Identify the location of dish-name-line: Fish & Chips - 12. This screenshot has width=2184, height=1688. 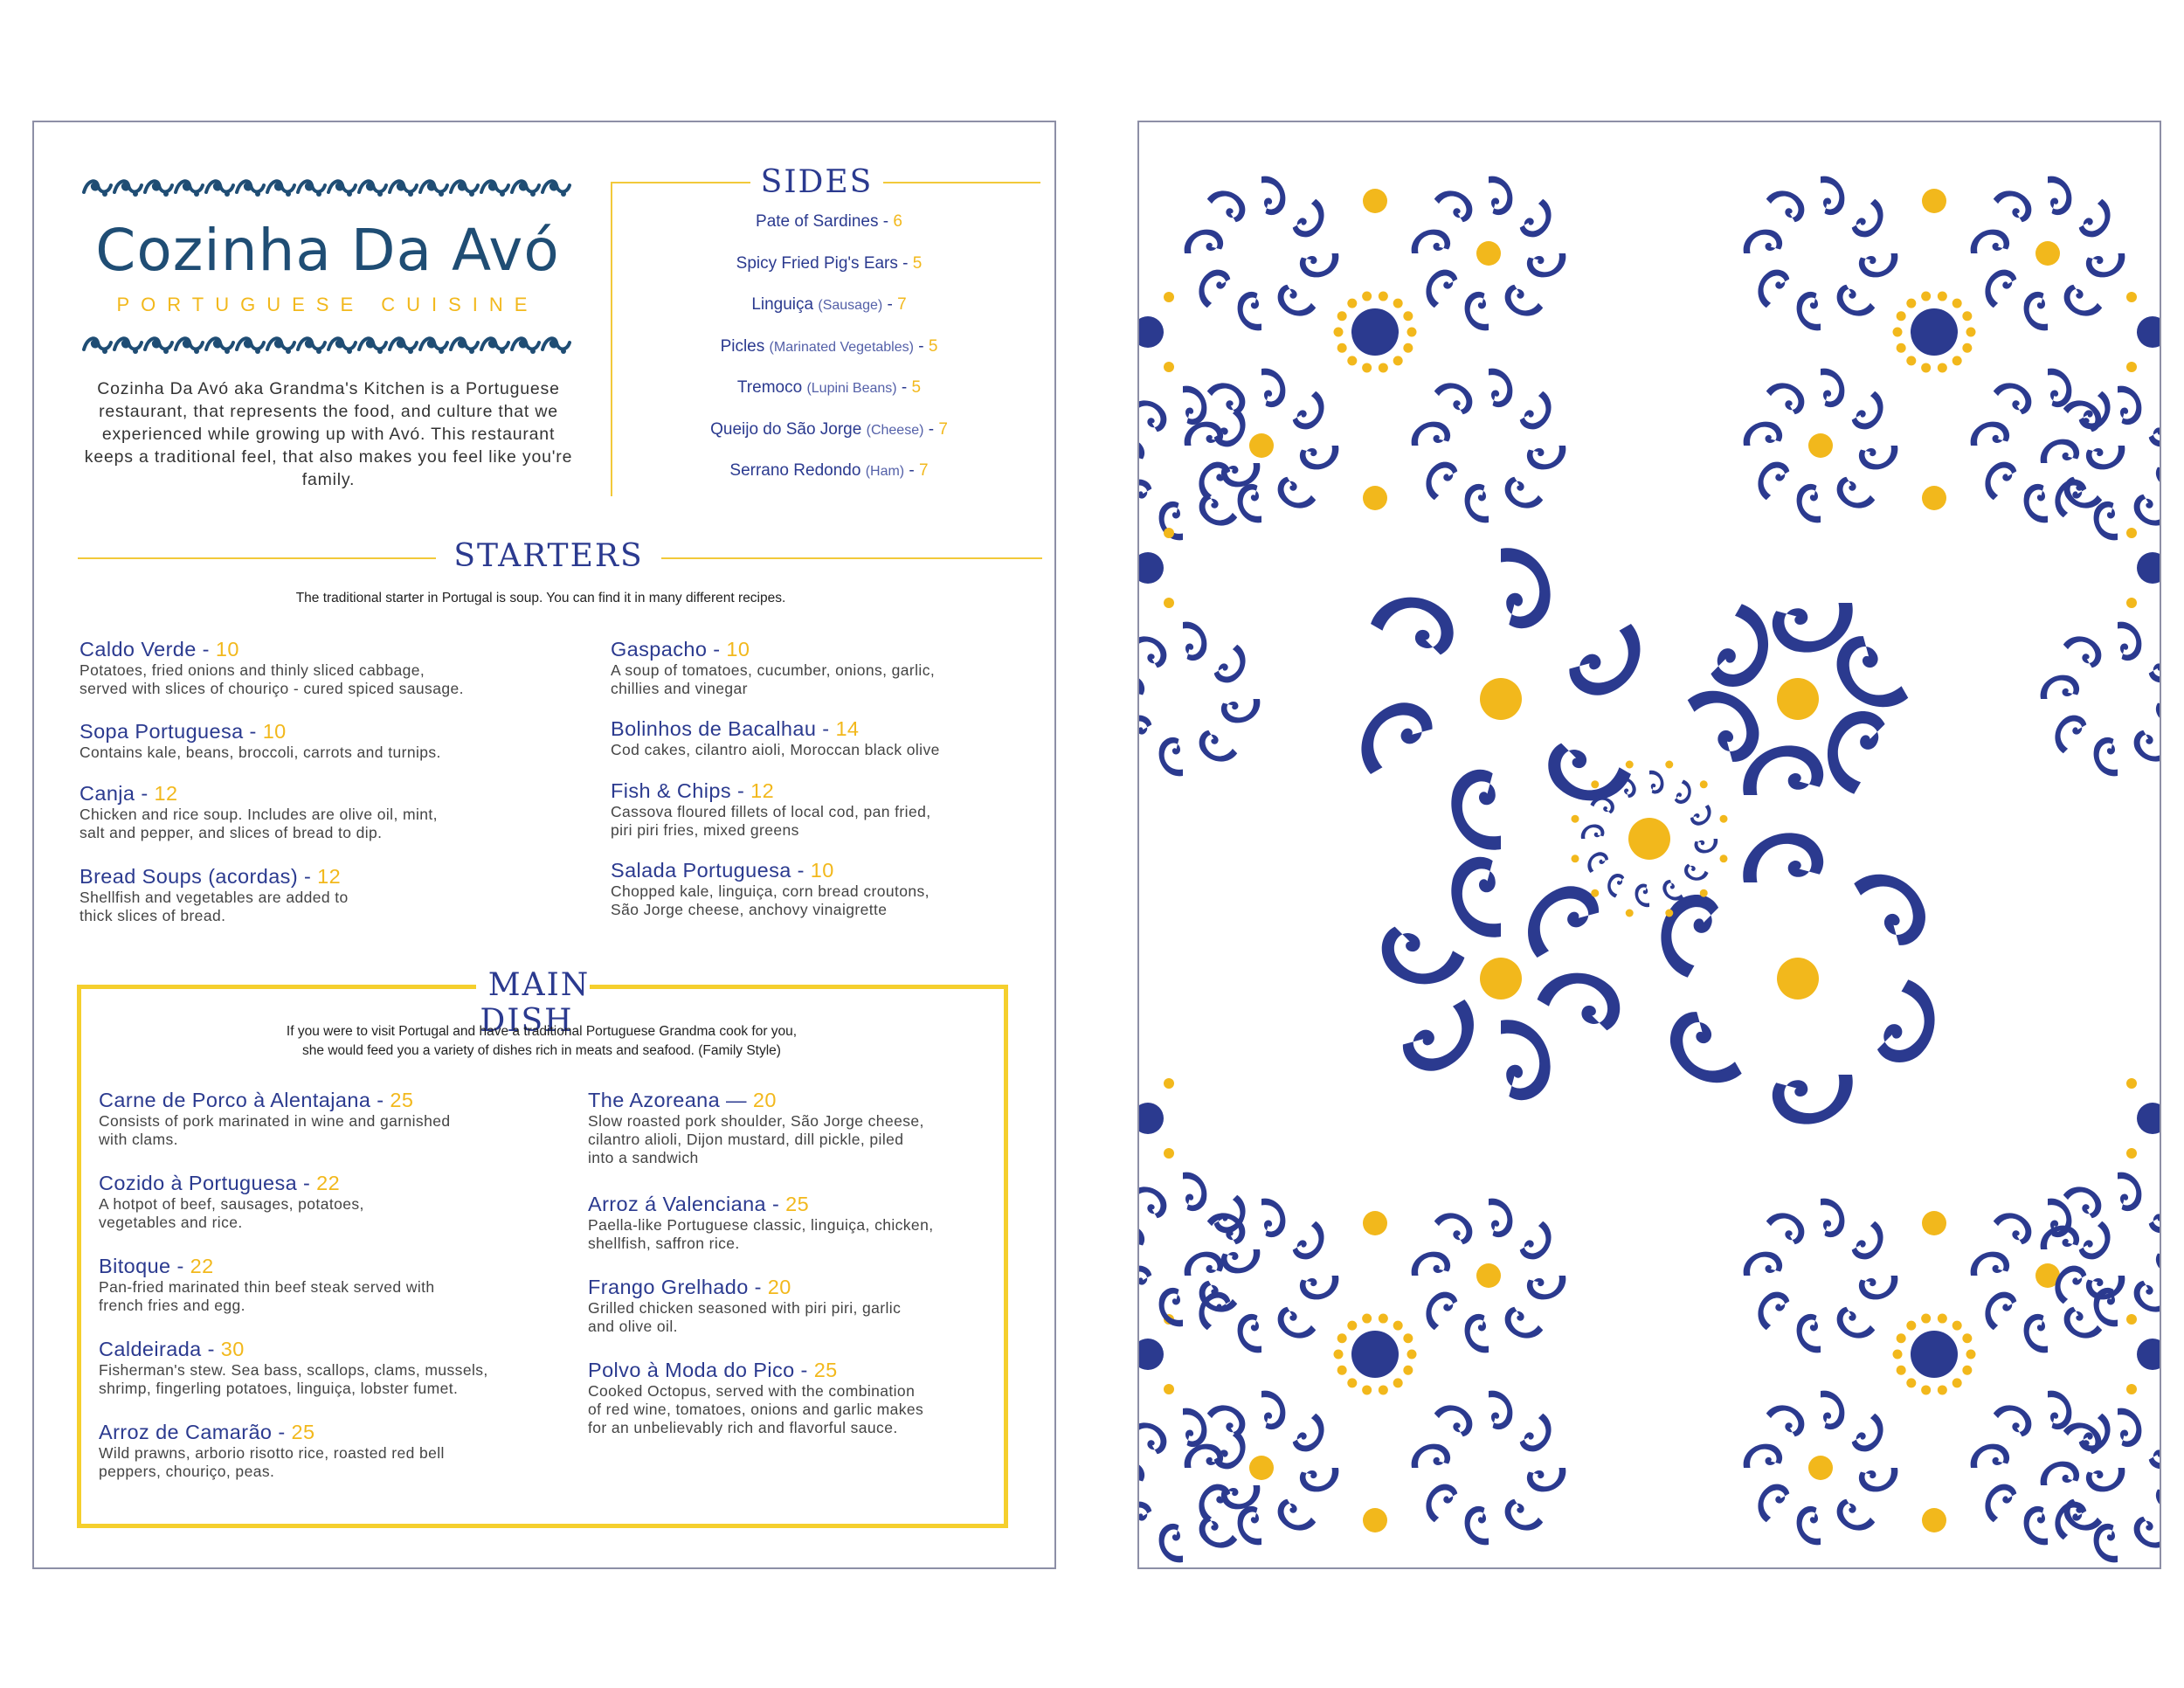
(838, 790).